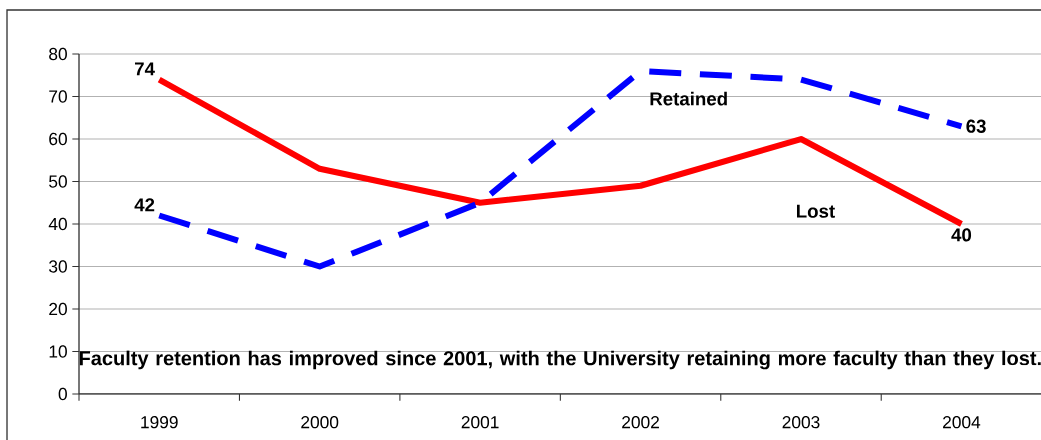 This screenshot has height=440, width=1041. What do you see at coordinates (320, 422) in the screenshot?
I see `x-tick-label: 2000` at bounding box center [320, 422].